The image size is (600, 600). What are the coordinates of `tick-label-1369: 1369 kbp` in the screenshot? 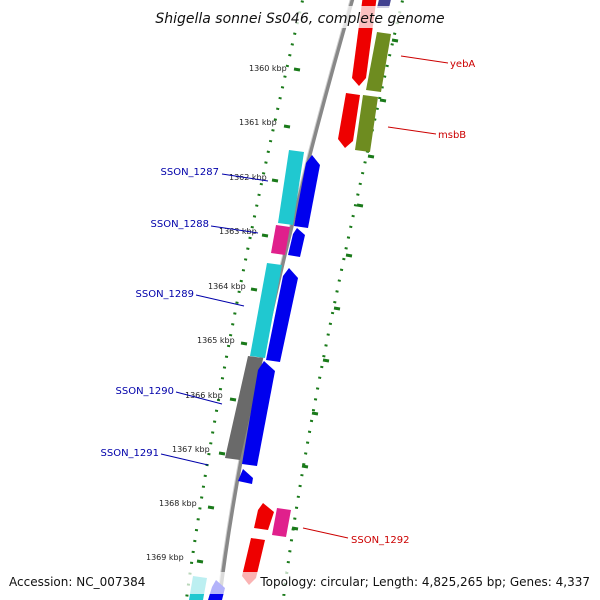 It's located at (165, 557).